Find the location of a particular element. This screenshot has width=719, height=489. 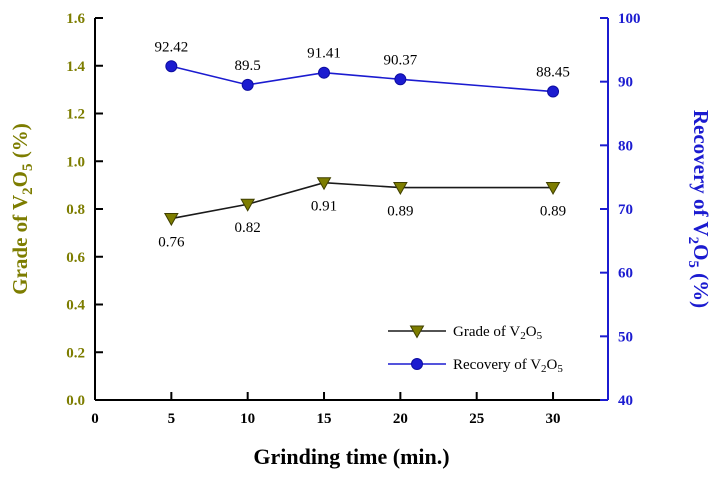

x-tick-label: 5 is located at coordinates (172, 419).